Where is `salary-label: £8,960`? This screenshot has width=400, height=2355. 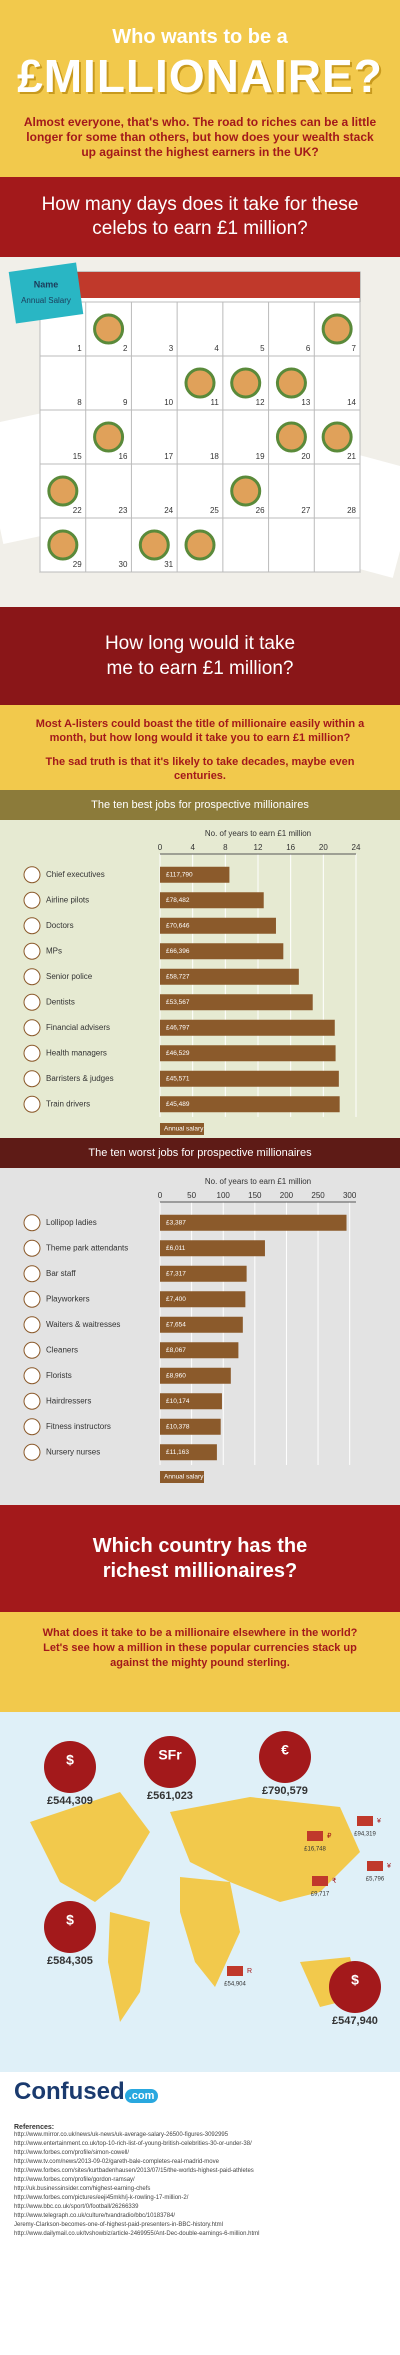 salary-label: £8,960 is located at coordinates (176, 1375).